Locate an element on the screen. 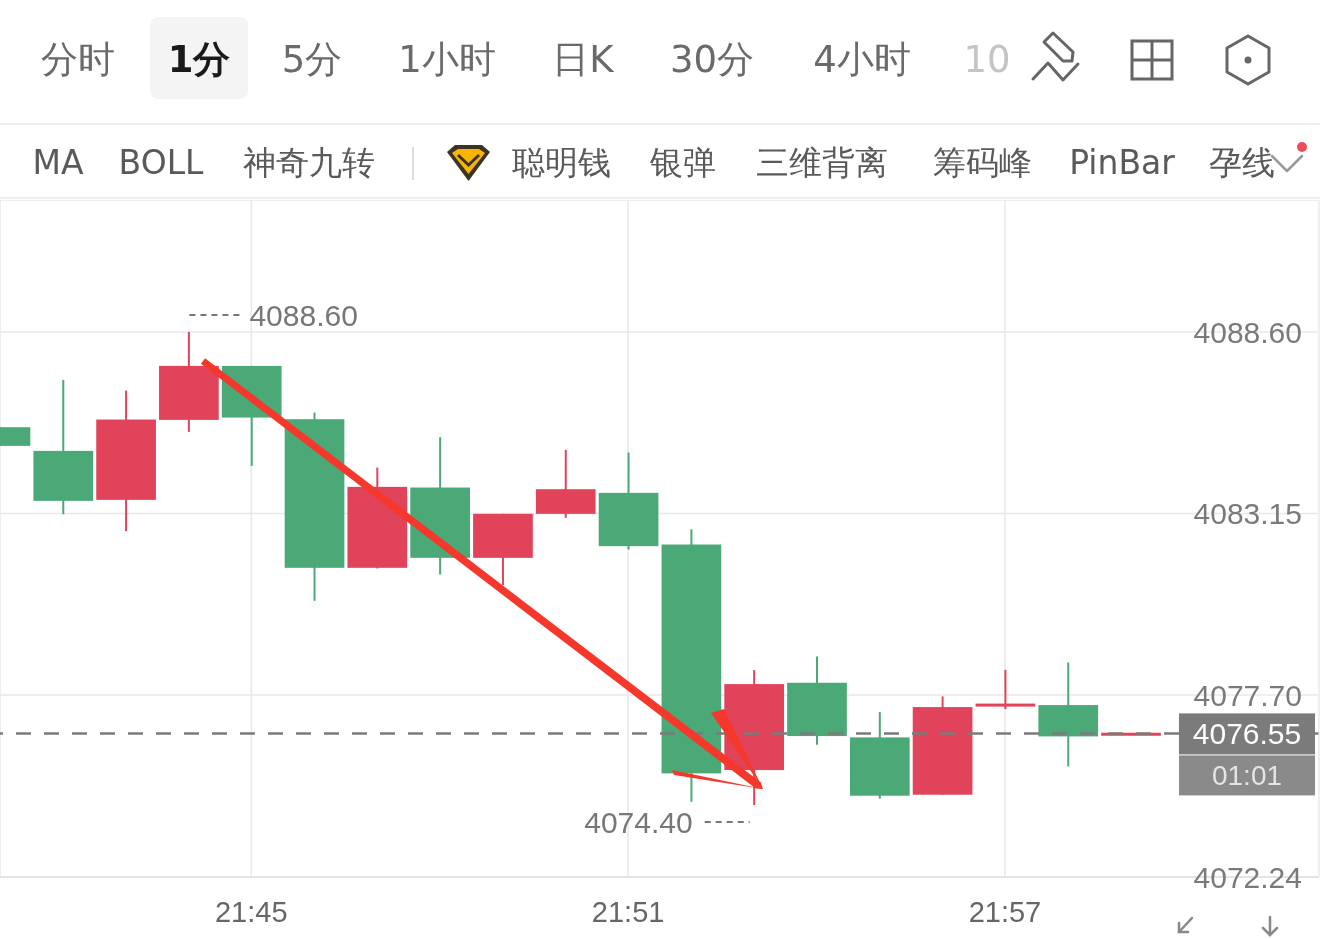 This screenshot has height=939, width=1320. text: PinBar is located at coordinates (1122, 162).